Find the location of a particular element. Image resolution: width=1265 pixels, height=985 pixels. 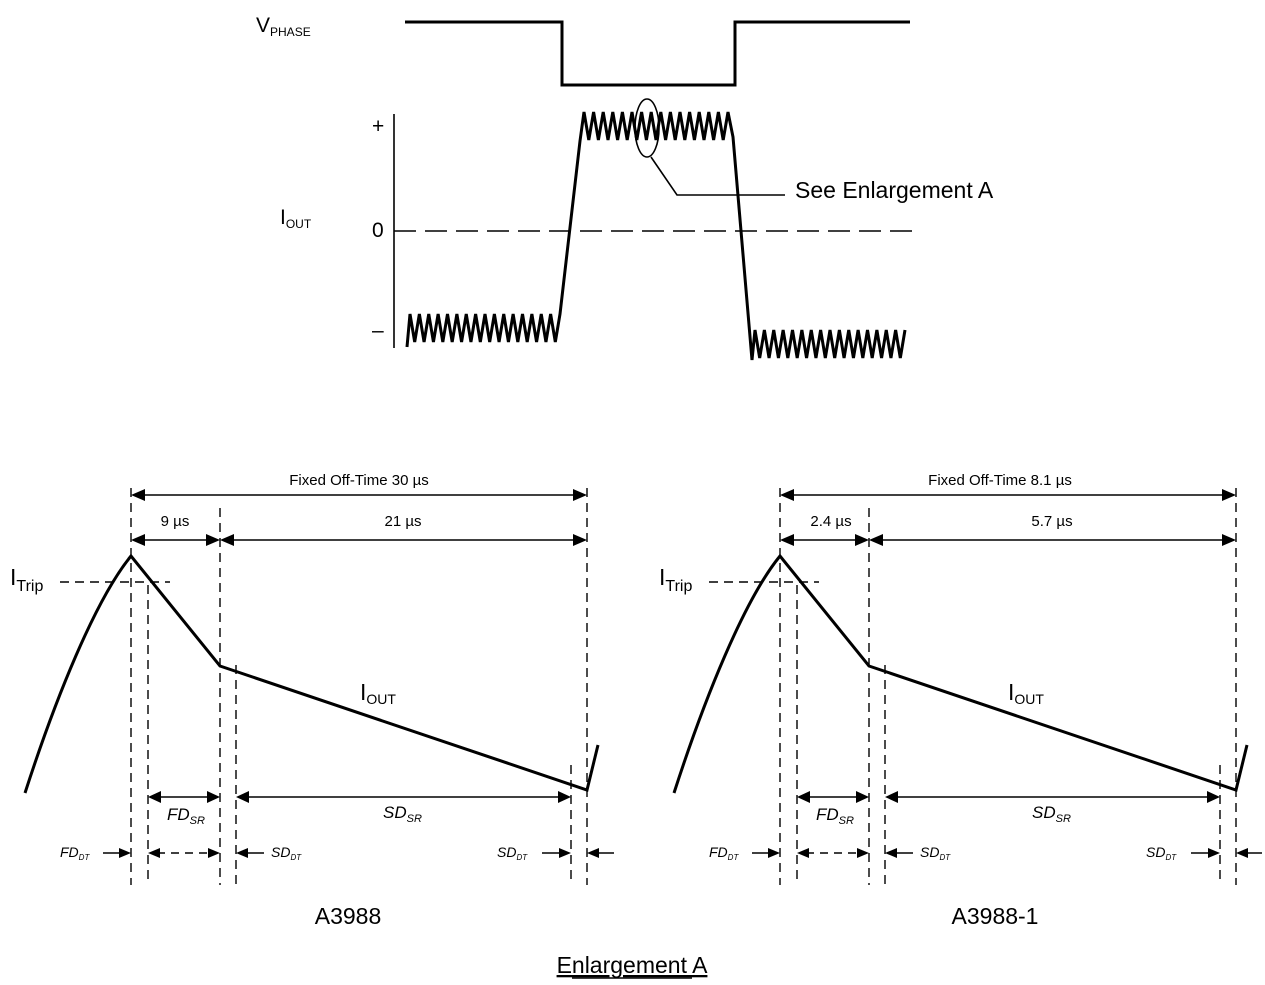

left-i-out-main: I is located at coordinates (363, 692).